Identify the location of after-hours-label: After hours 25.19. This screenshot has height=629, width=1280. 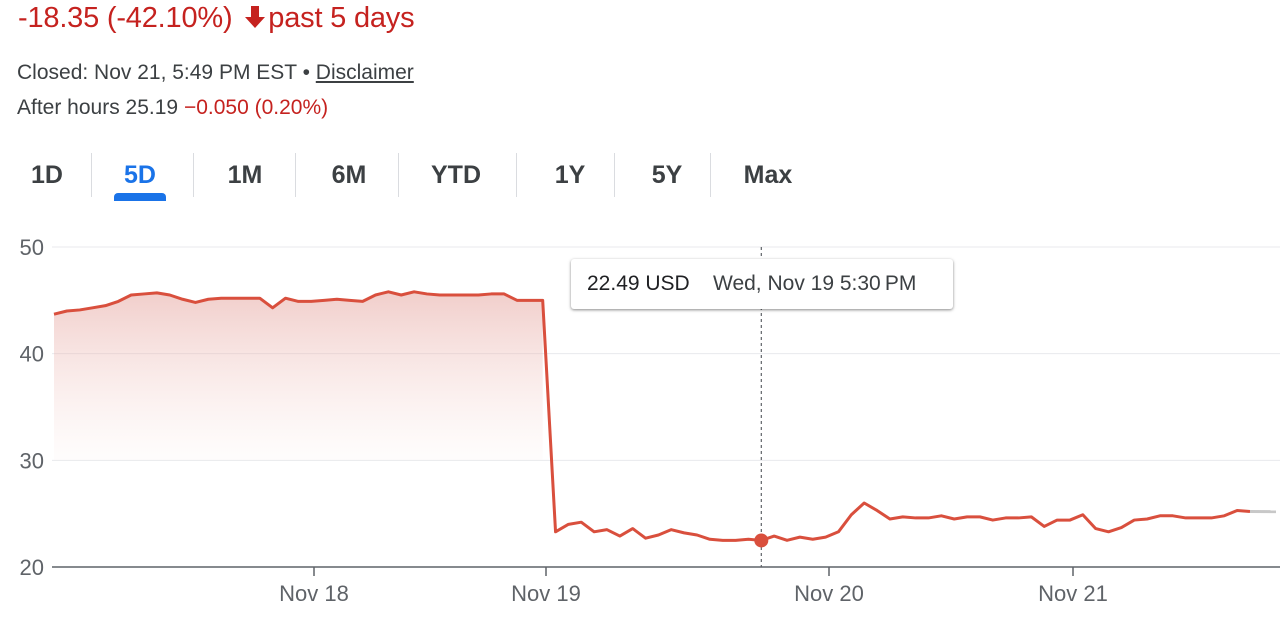
(100, 107).